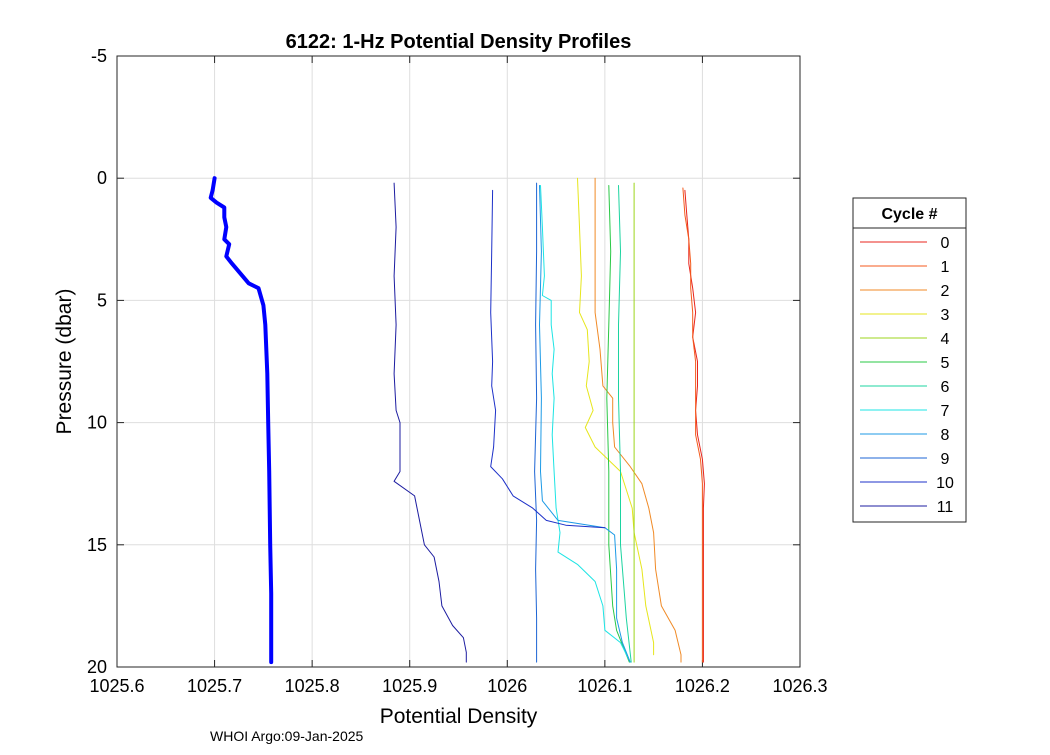  Describe the element at coordinates (287, 736) in the screenshot. I see `footer-stamp: WHOI Argo:09-Jan-2025` at that location.